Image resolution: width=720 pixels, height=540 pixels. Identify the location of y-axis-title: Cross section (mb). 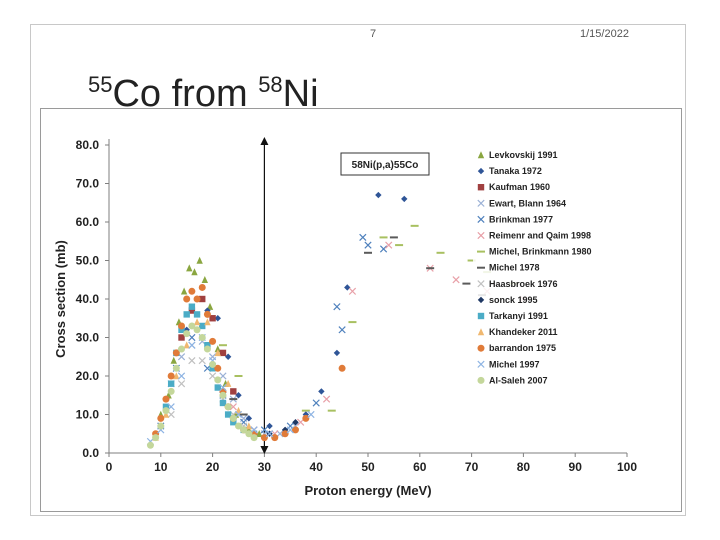
(60, 299).